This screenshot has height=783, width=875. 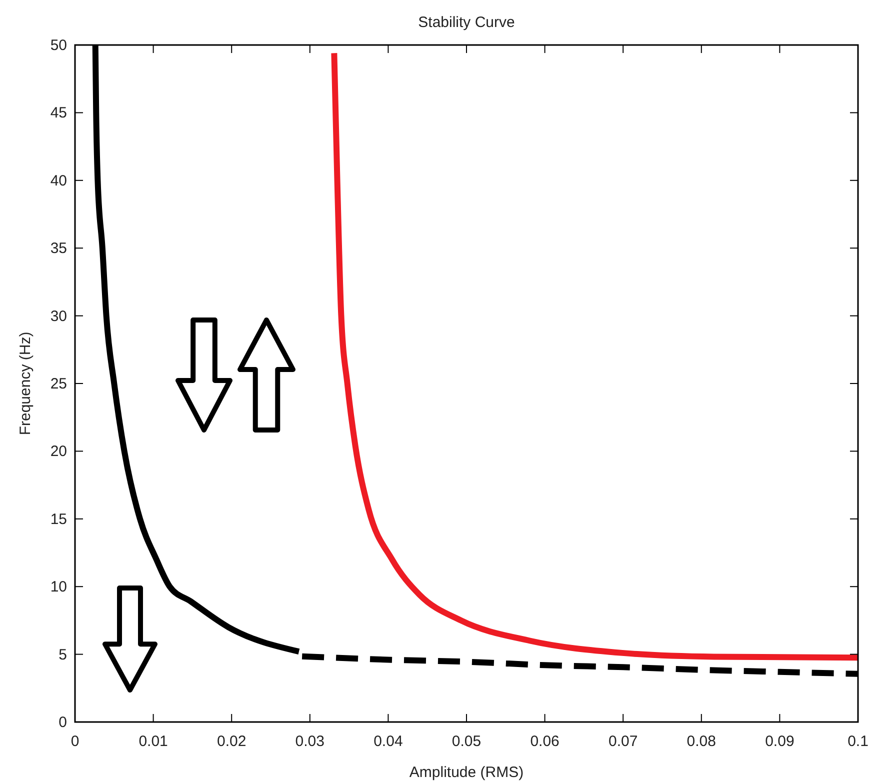 What do you see at coordinates (779, 741) in the screenshot?
I see `x-tick-label: 0.09` at bounding box center [779, 741].